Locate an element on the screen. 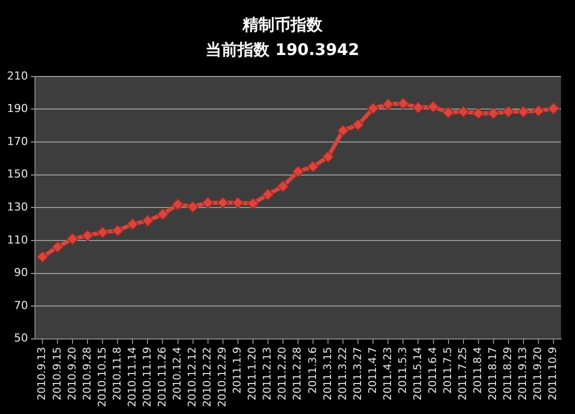  x-tick-label: 2010.11.19 is located at coordinates (147, 377).